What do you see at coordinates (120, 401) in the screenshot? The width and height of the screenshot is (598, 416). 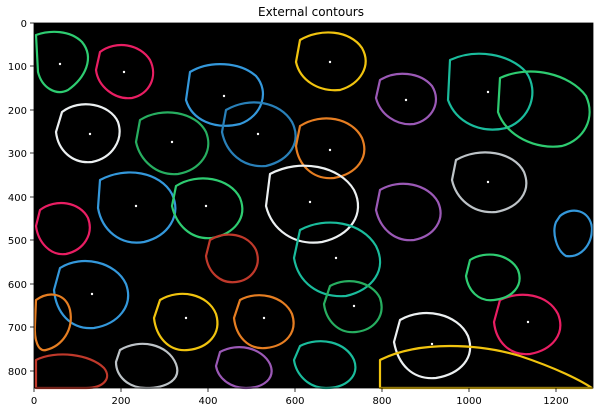 I see `x-tick-label: 200` at bounding box center [120, 401].